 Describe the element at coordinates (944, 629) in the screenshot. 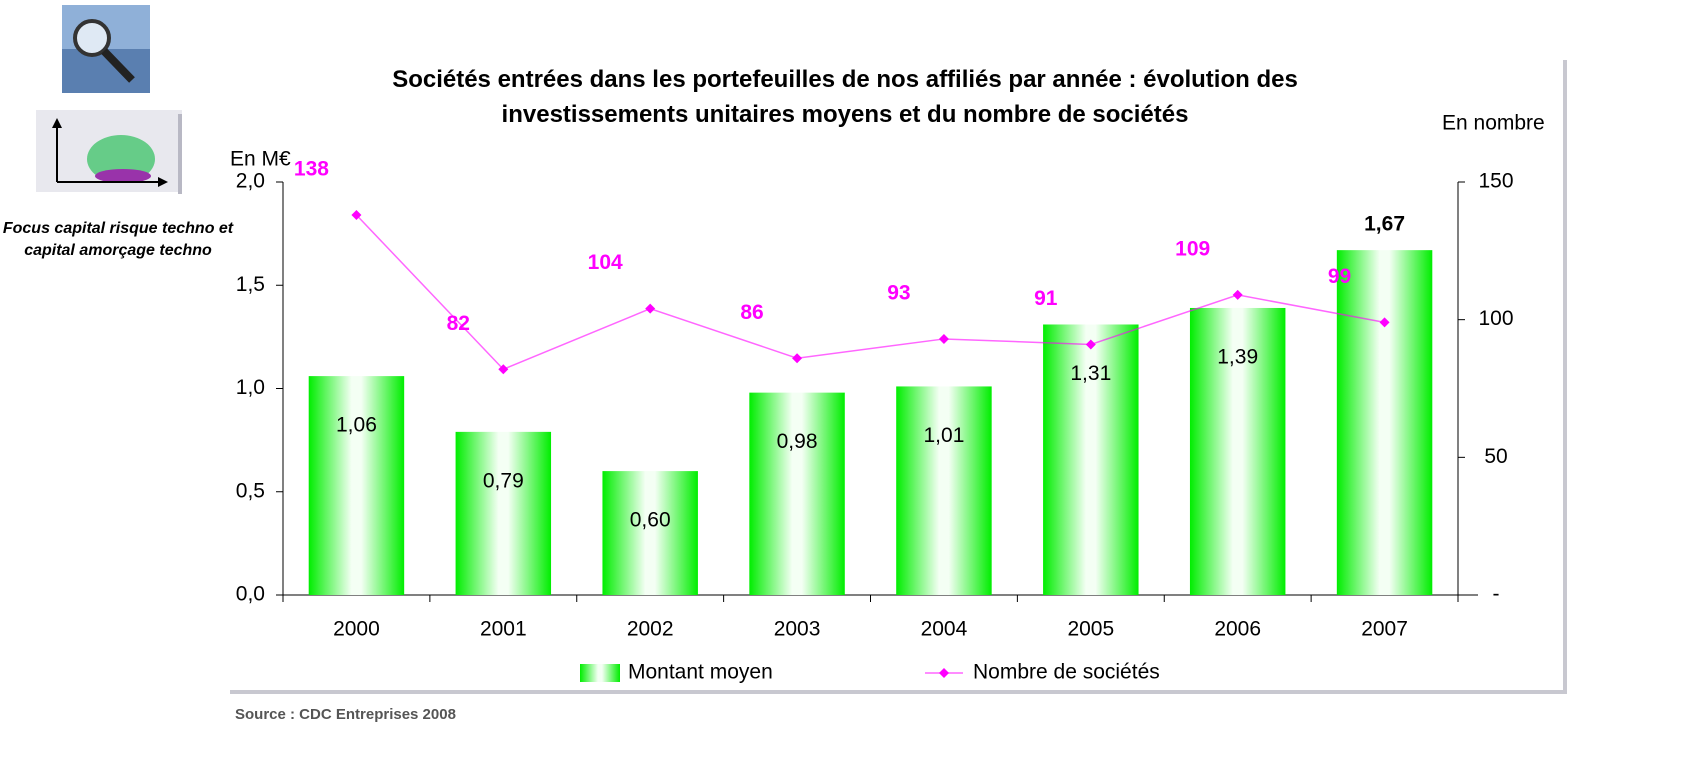

I see `x-tick-label: 2004` at that location.